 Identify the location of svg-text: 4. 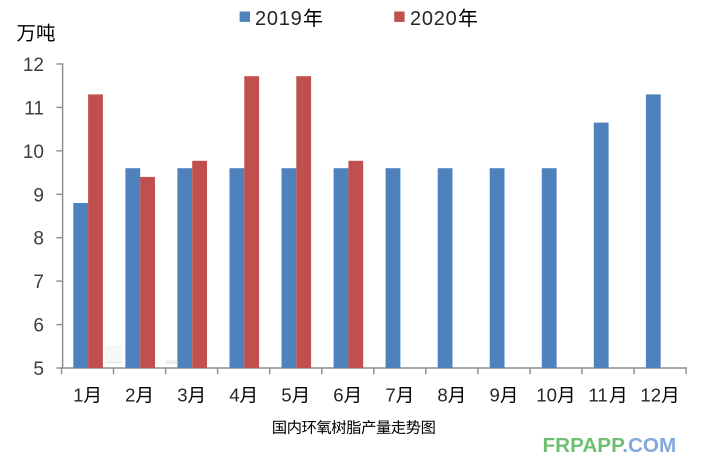
(234, 395).